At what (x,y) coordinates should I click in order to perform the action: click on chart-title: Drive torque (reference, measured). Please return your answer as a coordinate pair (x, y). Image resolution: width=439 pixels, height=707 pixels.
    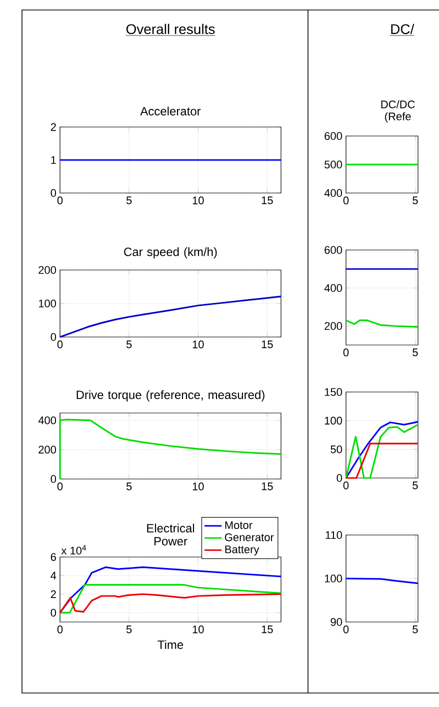
    Looking at the image, I should click on (170, 396).